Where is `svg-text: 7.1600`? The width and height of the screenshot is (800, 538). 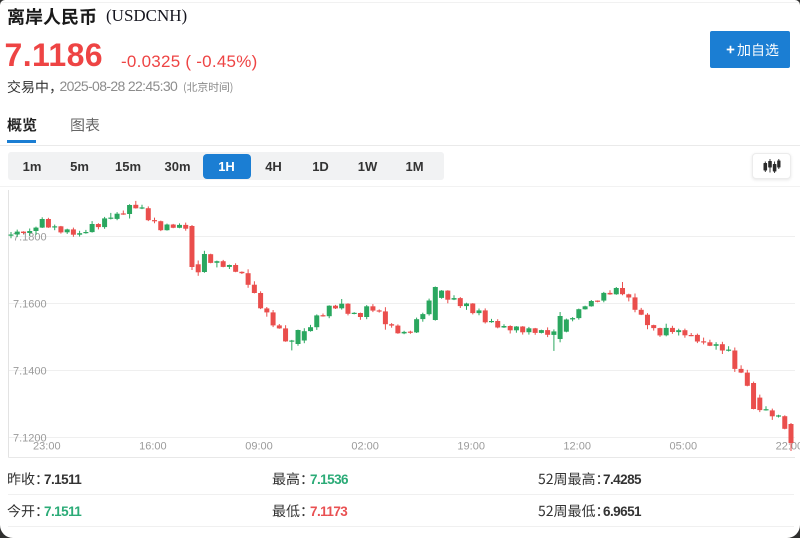 svg-text: 7.1600 is located at coordinates (30, 305).